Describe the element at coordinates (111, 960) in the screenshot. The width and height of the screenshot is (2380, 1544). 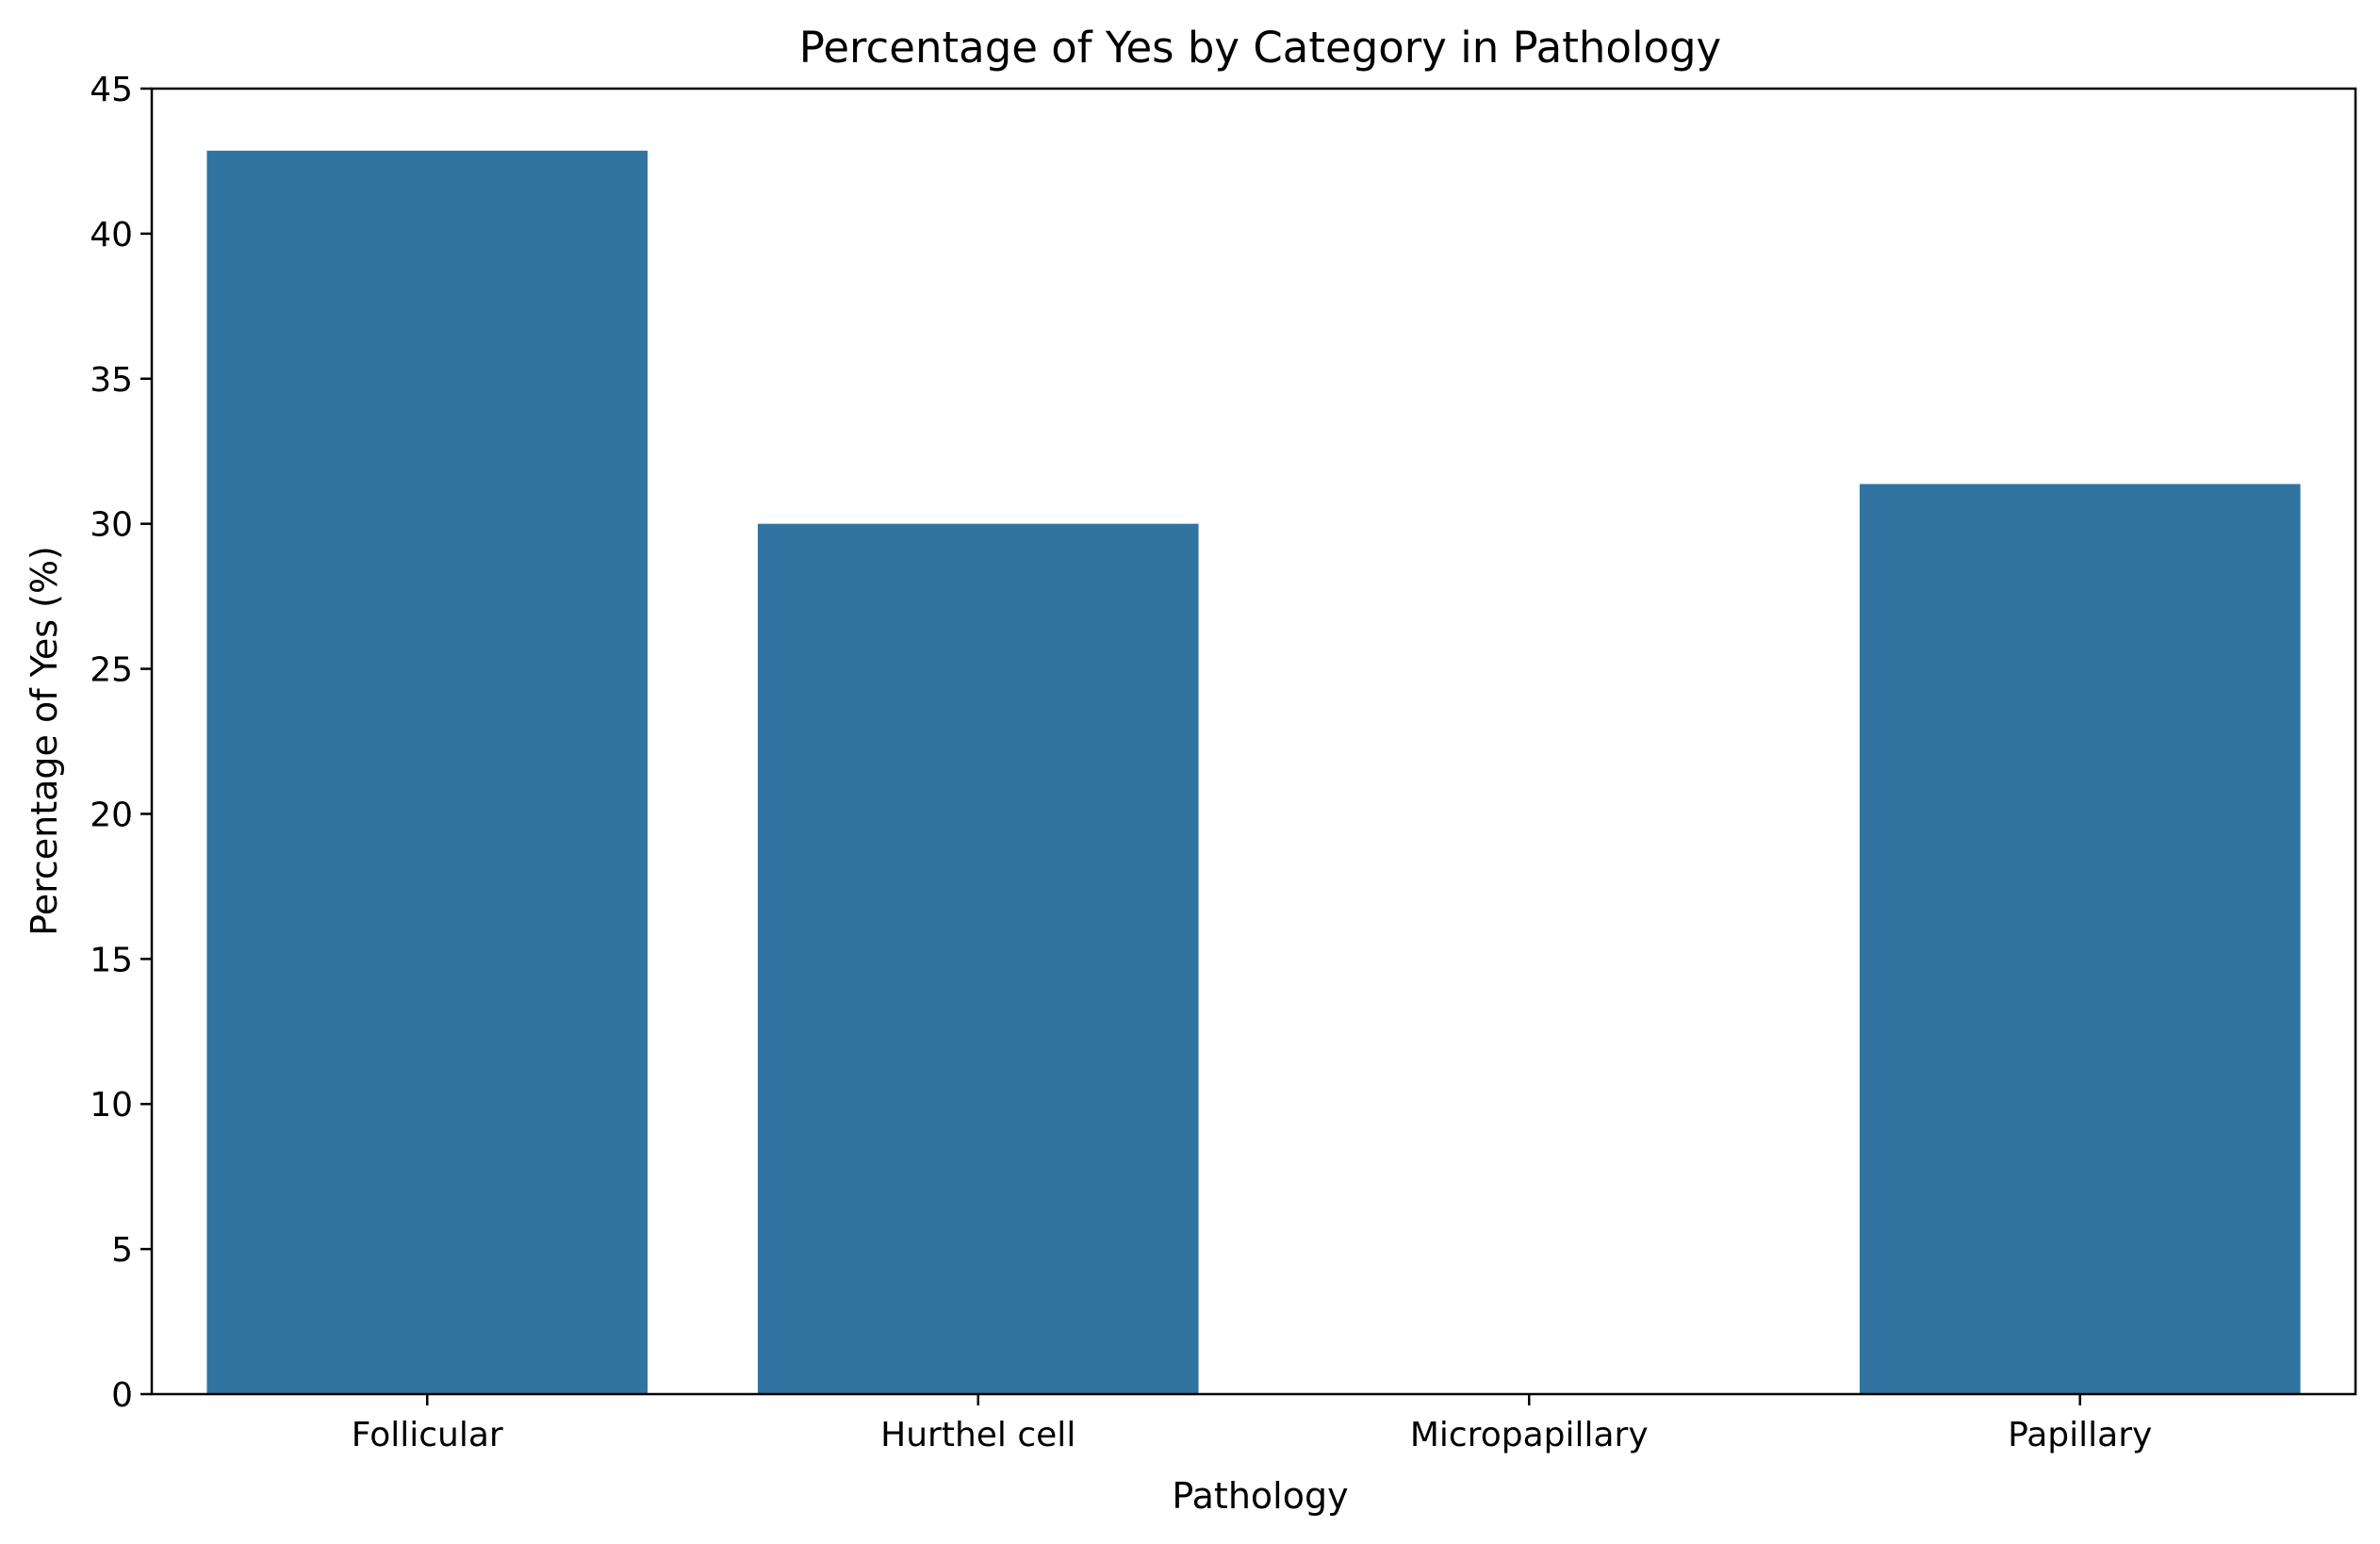
I see `y-tick-label: 15` at that location.